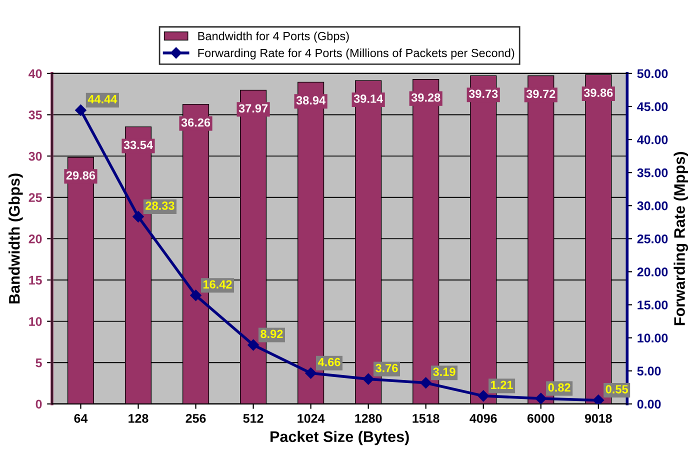 Image resolution: width=693 pixels, height=459 pixels. What do you see at coordinates (39, 363) in the screenshot?
I see `y-tick-label: 5` at bounding box center [39, 363].